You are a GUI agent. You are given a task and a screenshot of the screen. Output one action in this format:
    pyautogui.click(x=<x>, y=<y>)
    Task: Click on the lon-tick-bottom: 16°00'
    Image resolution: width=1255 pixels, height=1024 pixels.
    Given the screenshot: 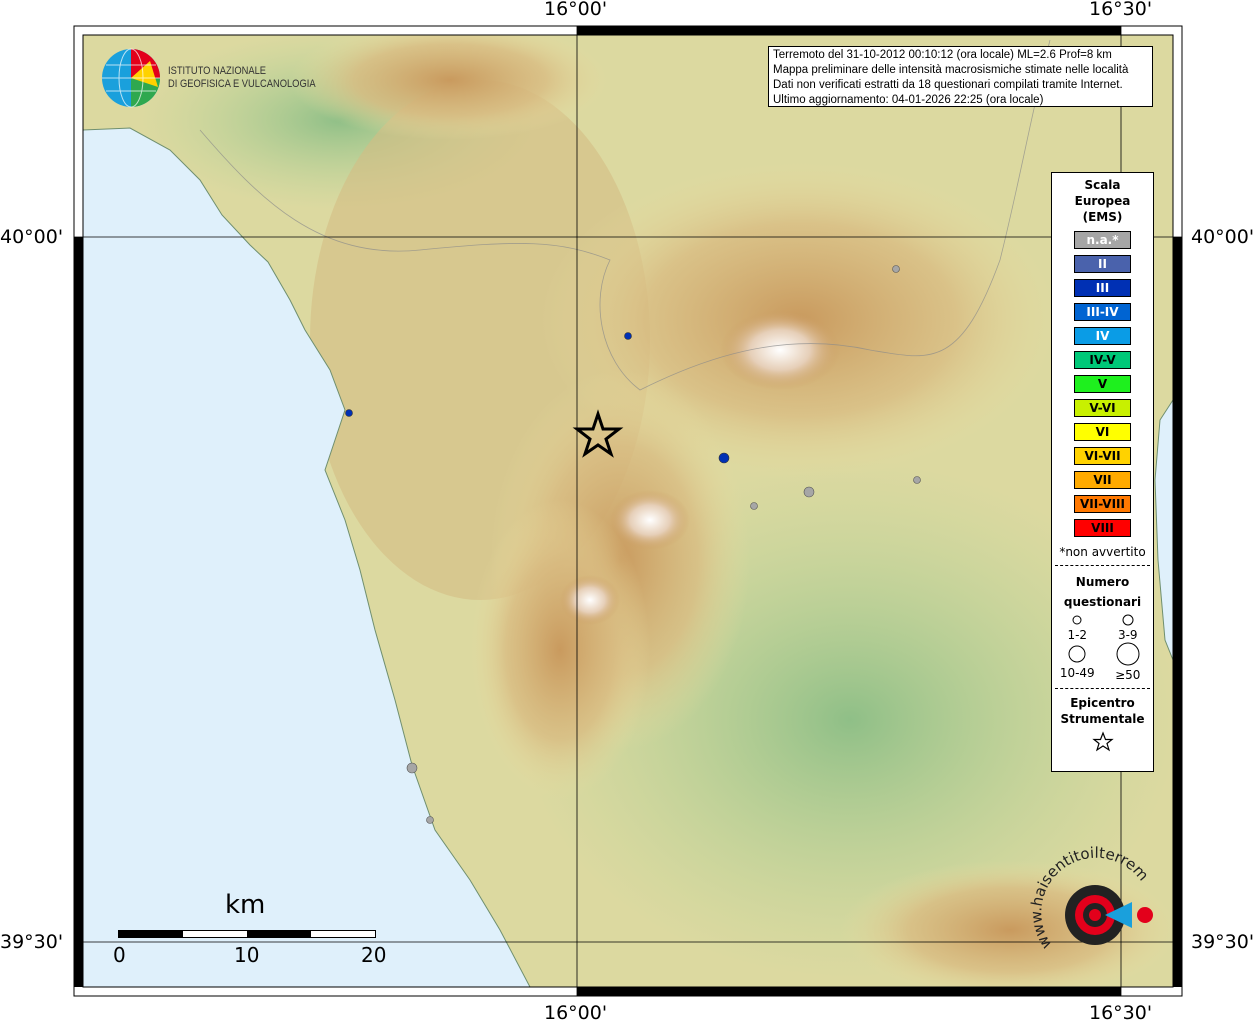 What is the action you would take?
    pyautogui.click(x=576, y=1013)
    